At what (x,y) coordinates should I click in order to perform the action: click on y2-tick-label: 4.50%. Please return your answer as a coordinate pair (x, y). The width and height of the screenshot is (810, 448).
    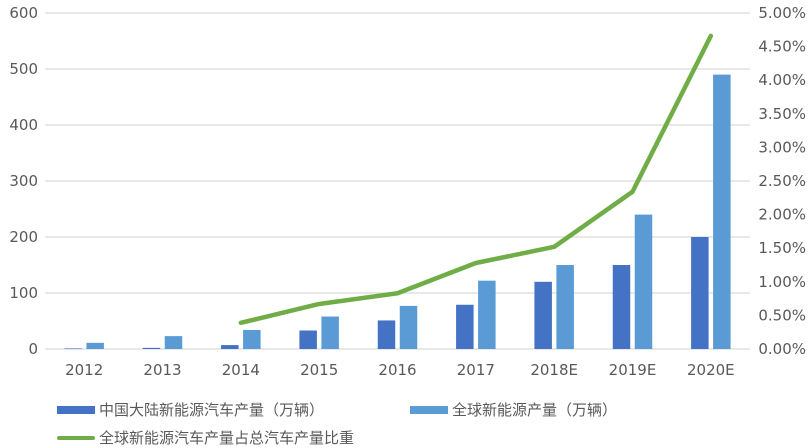
    Looking at the image, I should click on (782, 47).